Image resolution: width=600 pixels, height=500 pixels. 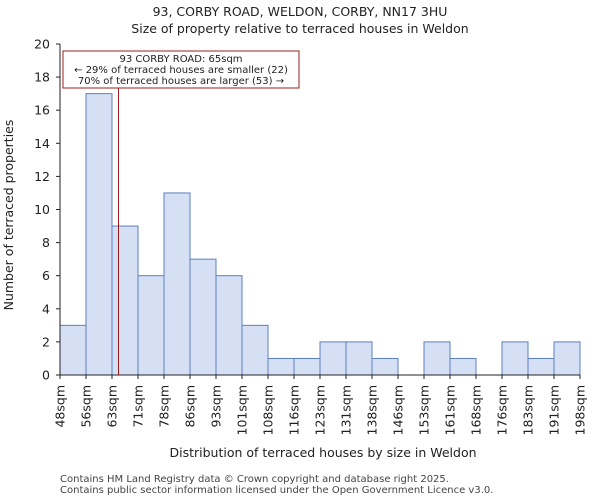 What do you see at coordinates (268, 410) in the screenshot?
I see `x-tick-label: 108sqm` at bounding box center [268, 410].